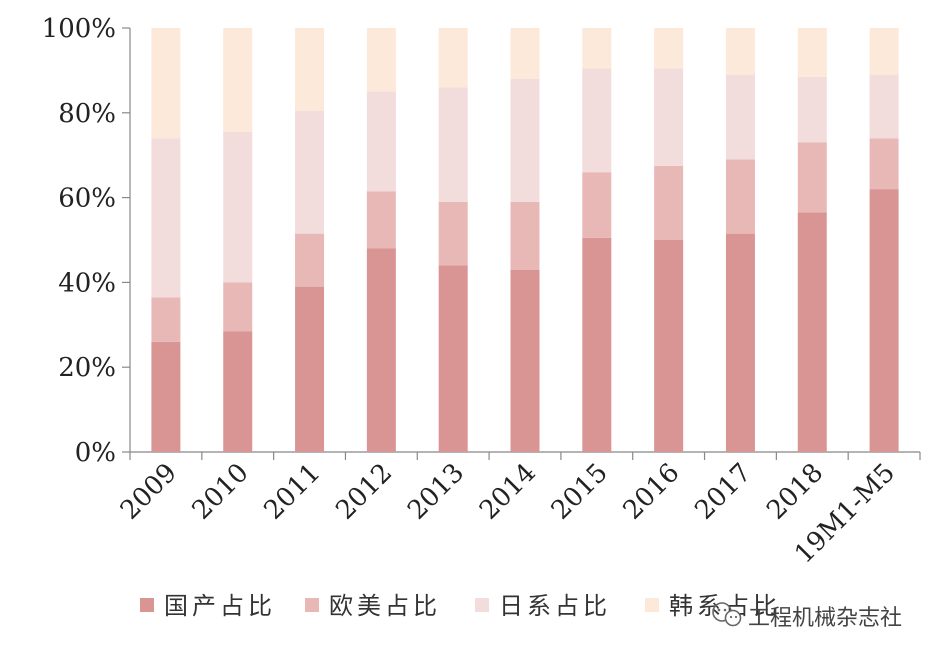 The width and height of the screenshot is (942, 663). I want to click on legend-label: 国产占比, so click(220, 606).